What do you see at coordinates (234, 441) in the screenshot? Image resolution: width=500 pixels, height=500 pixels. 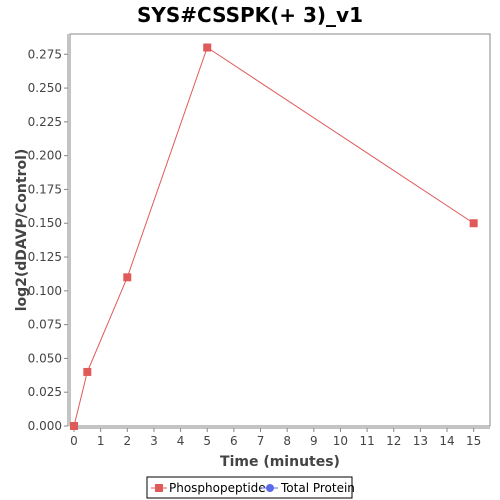 I see `x-tick-label: 6` at bounding box center [234, 441].